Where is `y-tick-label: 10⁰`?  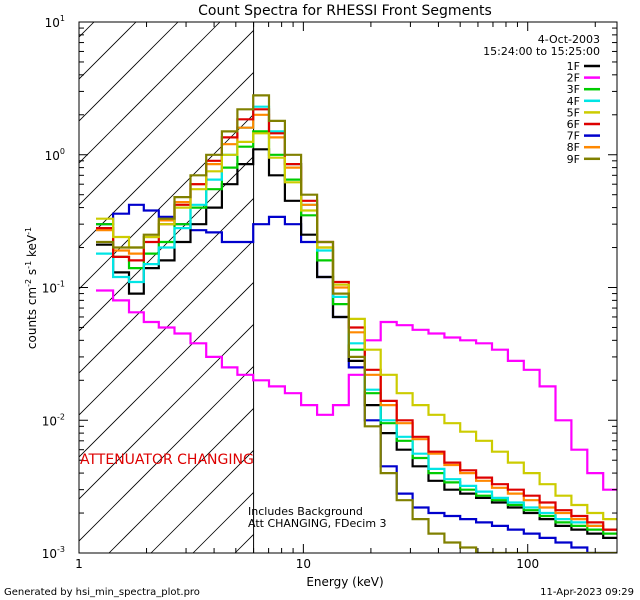
y-tick-label: 10⁰ is located at coordinates (55, 155).